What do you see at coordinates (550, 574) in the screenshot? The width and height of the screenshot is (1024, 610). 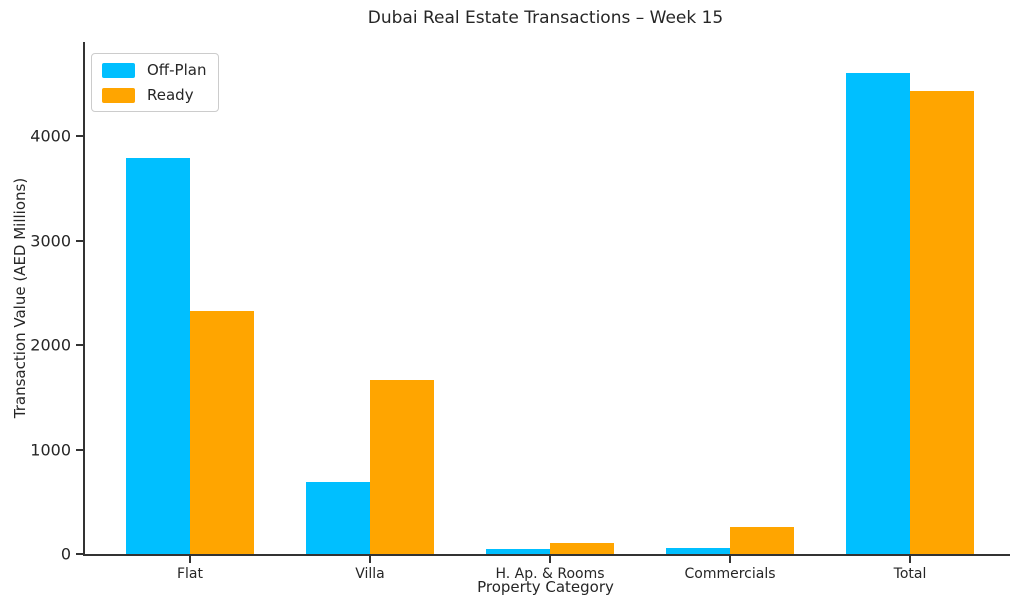 I see `x-tick-label: H. Ap. & Rooms` at bounding box center [550, 574].